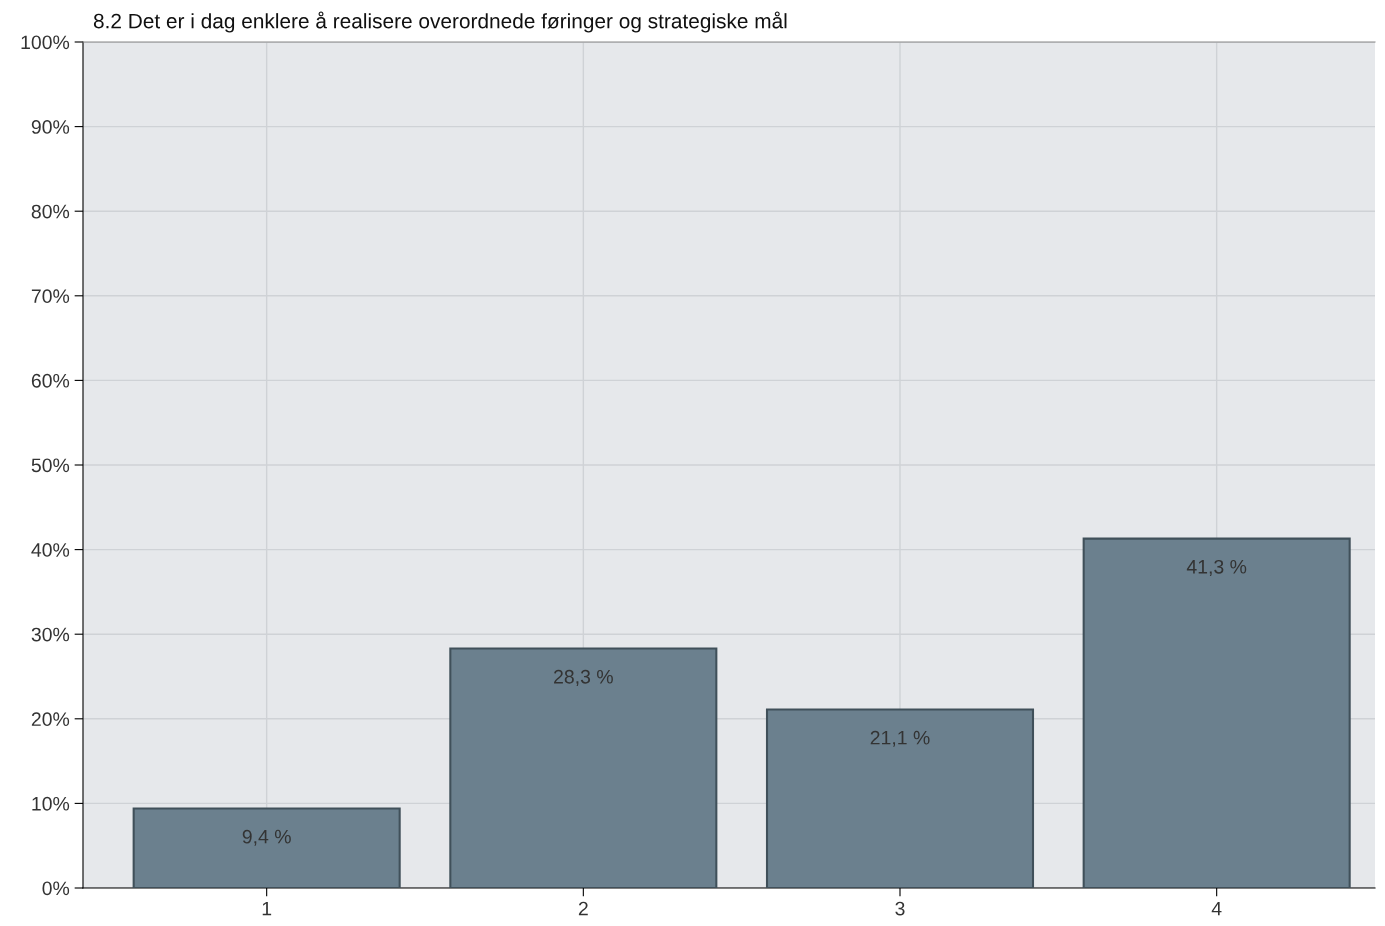 The width and height of the screenshot is (1385, 926). What do you see at coordinates (1216, 567) in the screenshot?
I see `data-label: 41,3 %` at bounding box center [1216, 567].